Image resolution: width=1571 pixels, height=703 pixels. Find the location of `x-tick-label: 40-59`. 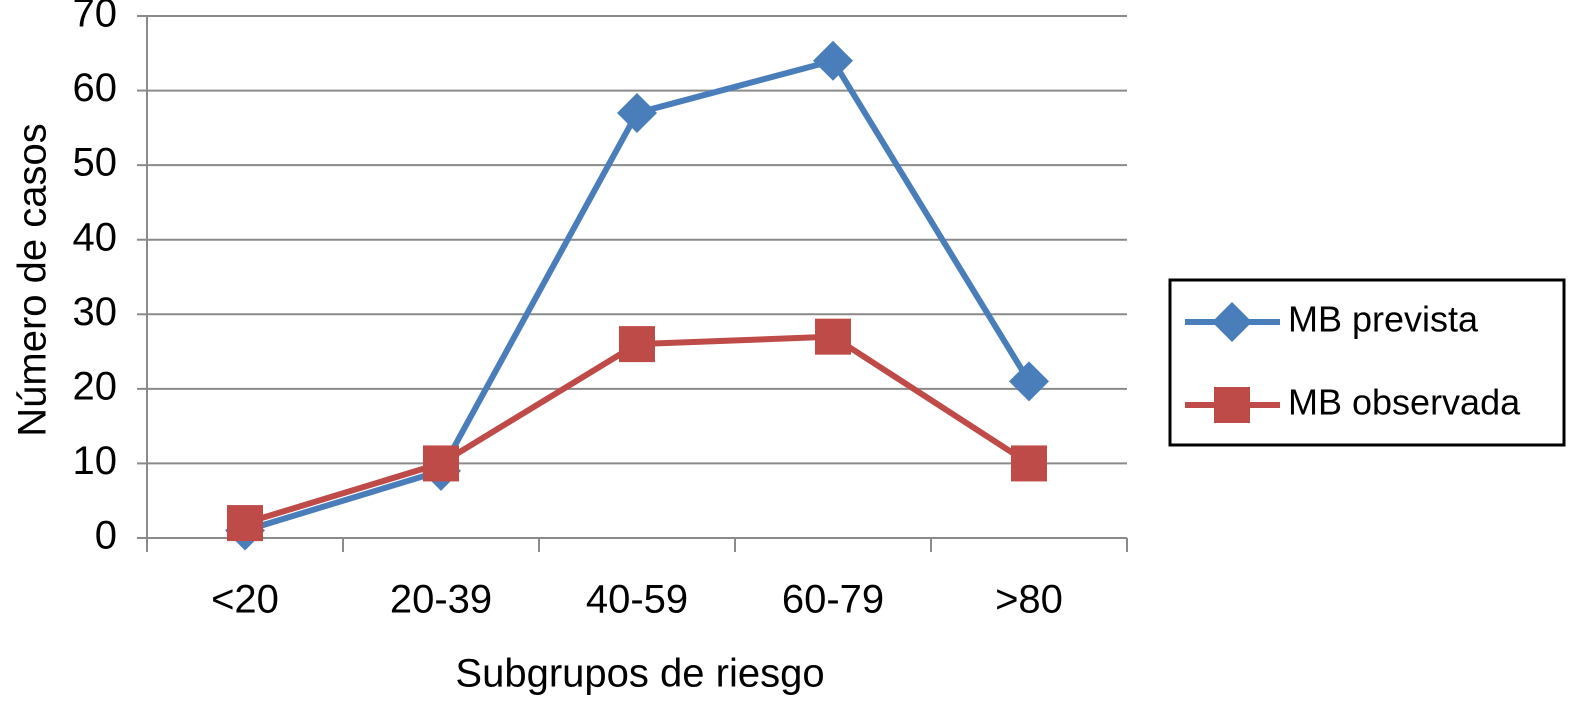

x-tick-label: 40-59 is located at coordinates (637, 600).